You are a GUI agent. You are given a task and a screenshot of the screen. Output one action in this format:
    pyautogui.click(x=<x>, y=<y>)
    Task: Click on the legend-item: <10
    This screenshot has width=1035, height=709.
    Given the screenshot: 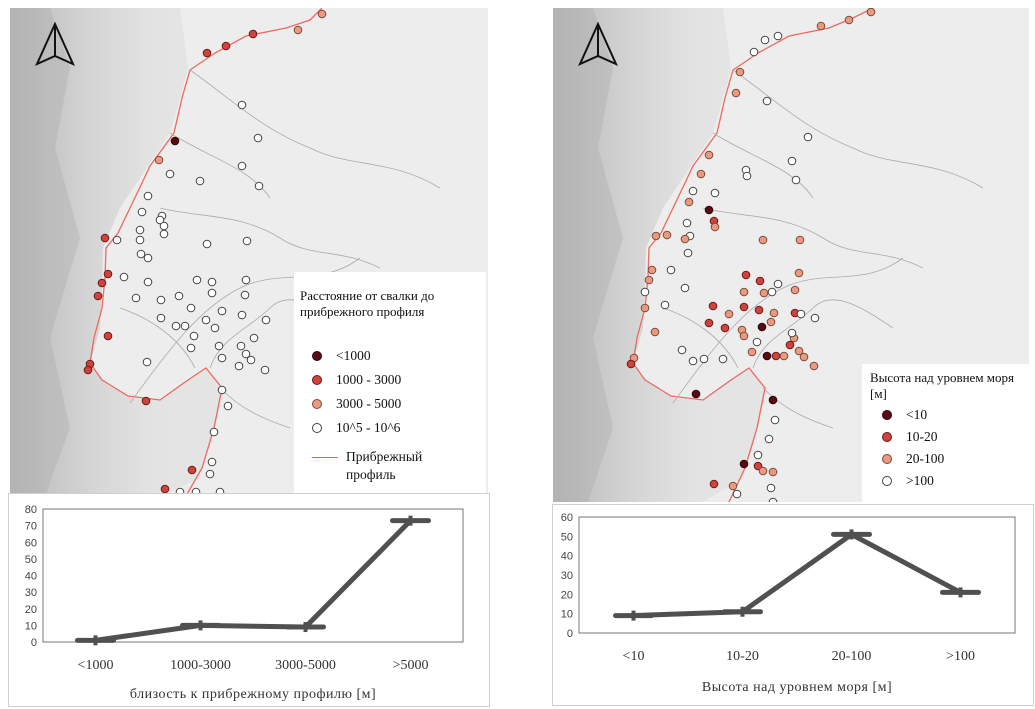 What is the action you would take?
    pyautogui.click(x=952, y=415)
    